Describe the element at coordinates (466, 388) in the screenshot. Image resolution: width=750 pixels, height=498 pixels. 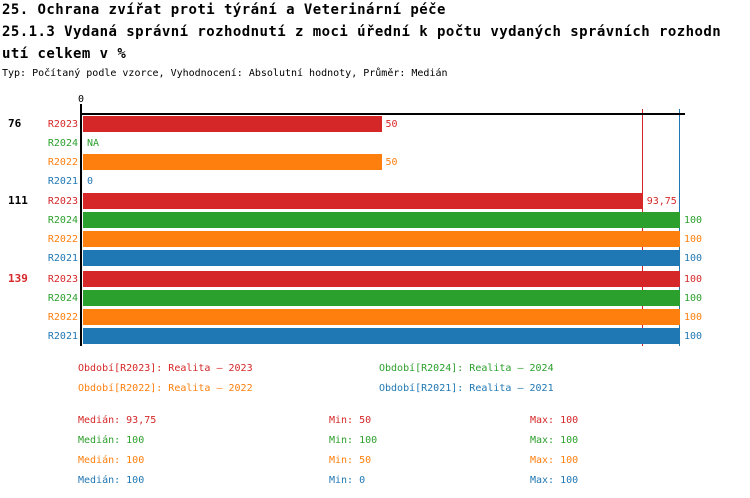
I see `legend-item: Období[R2021]: Realita – 2021` at that location.